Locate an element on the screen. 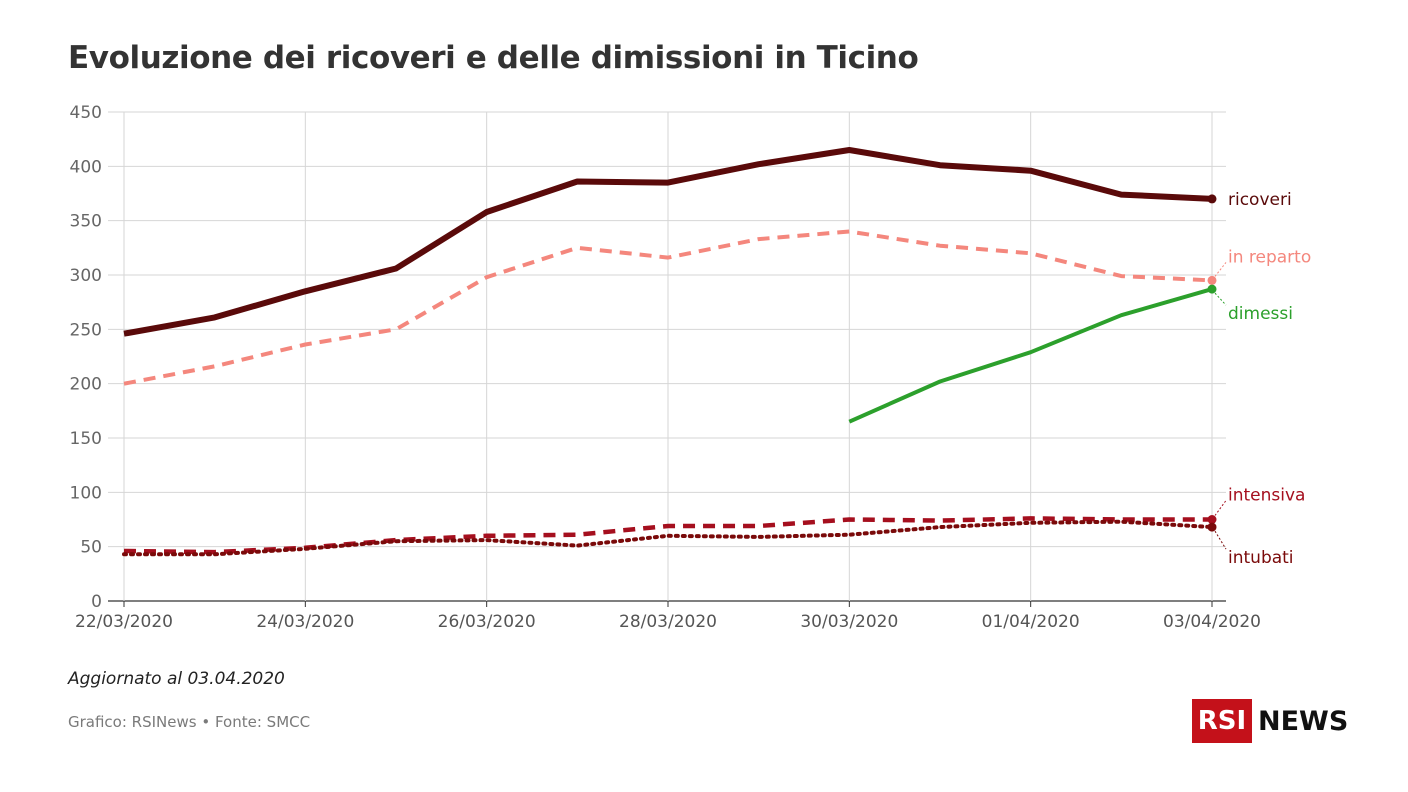 The image size is (1408, 792). series-label-in-reparto: in reparto is located at coordinates (1269, 257).